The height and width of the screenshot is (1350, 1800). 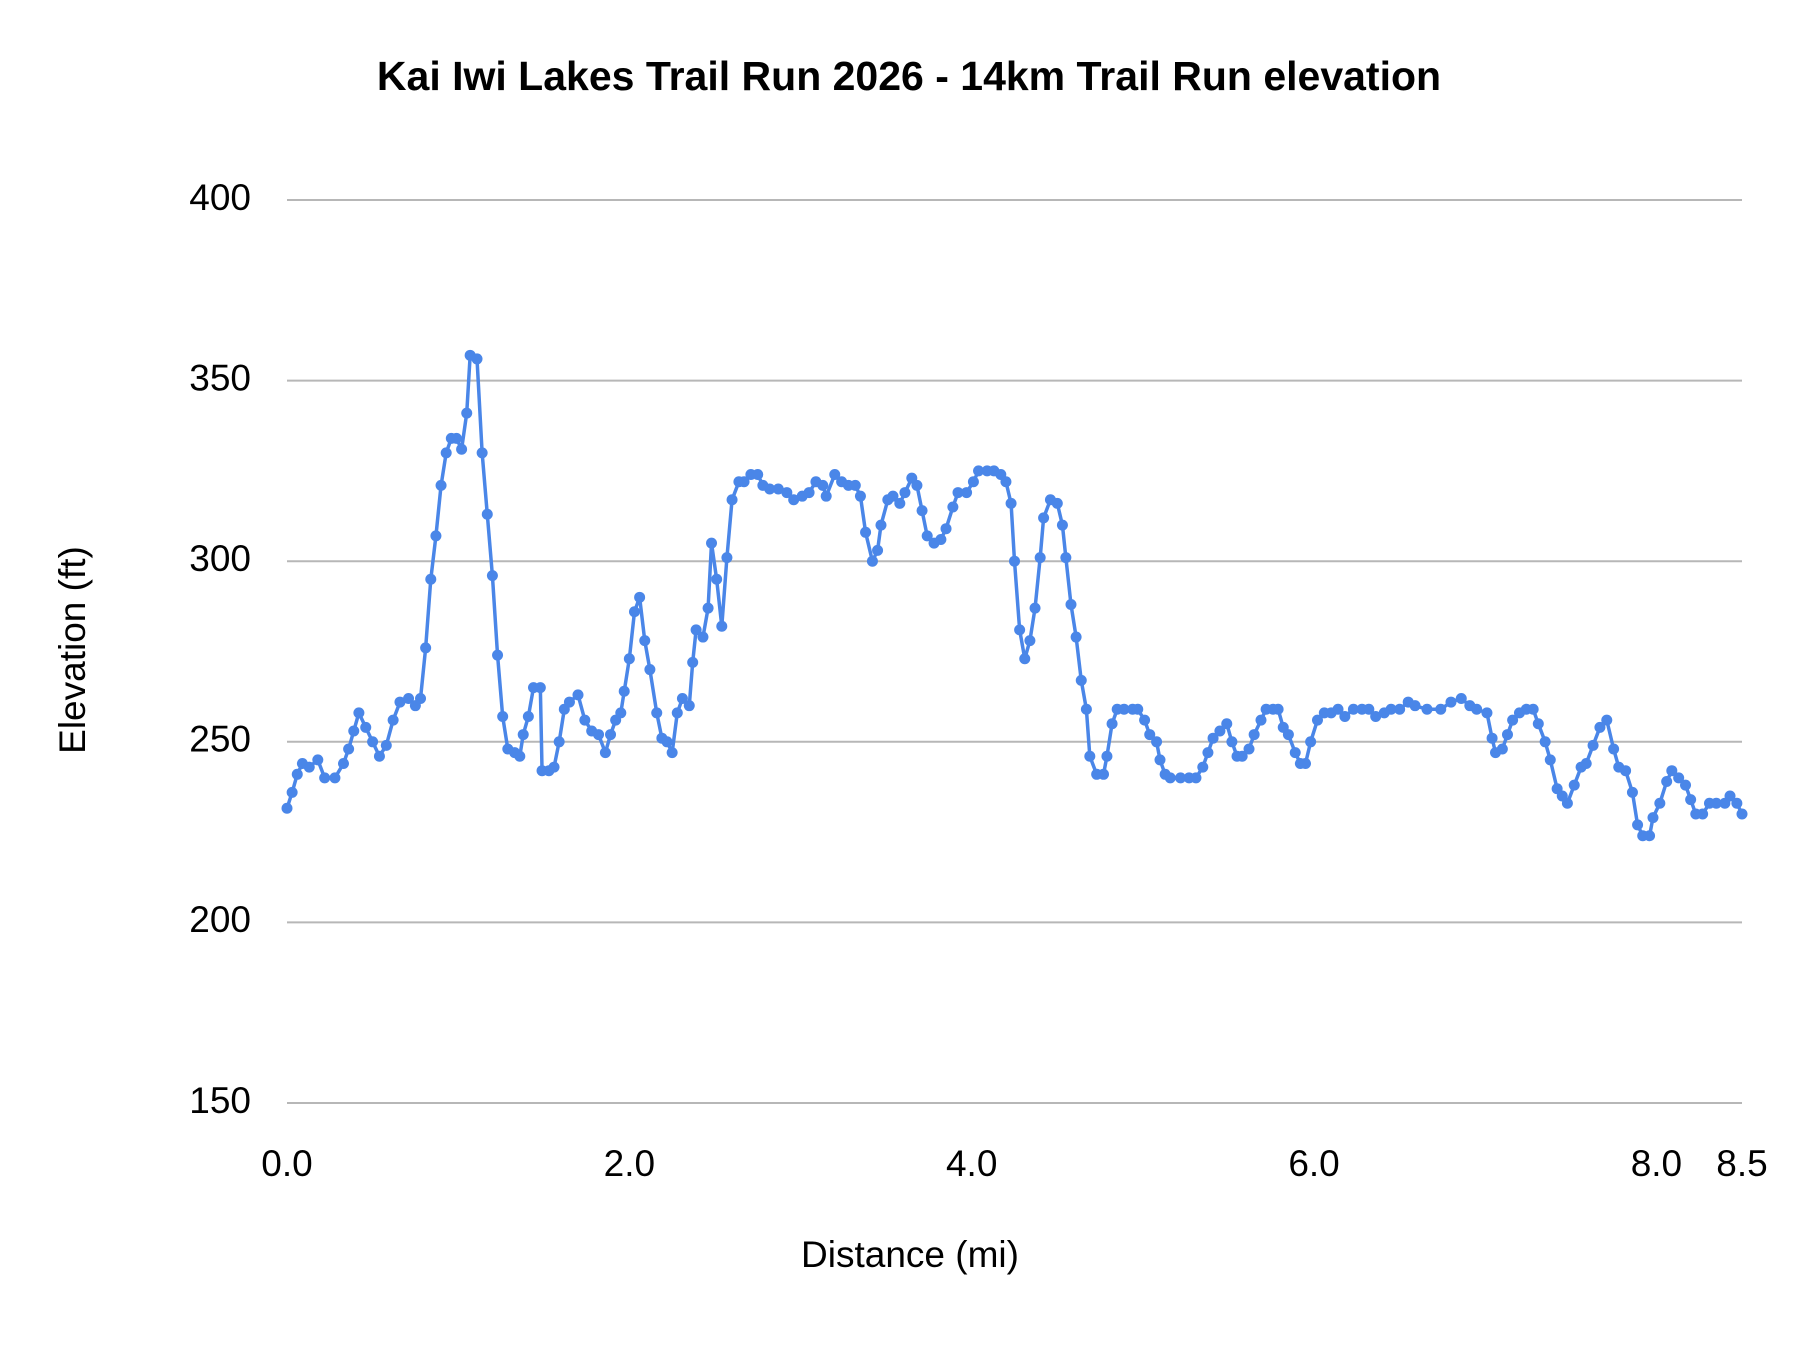 What do you see at coordinates (910, 1254) in the screenshot?
I see `x-axis-title: Distance (mi)` at bounding box center [910, 1254].